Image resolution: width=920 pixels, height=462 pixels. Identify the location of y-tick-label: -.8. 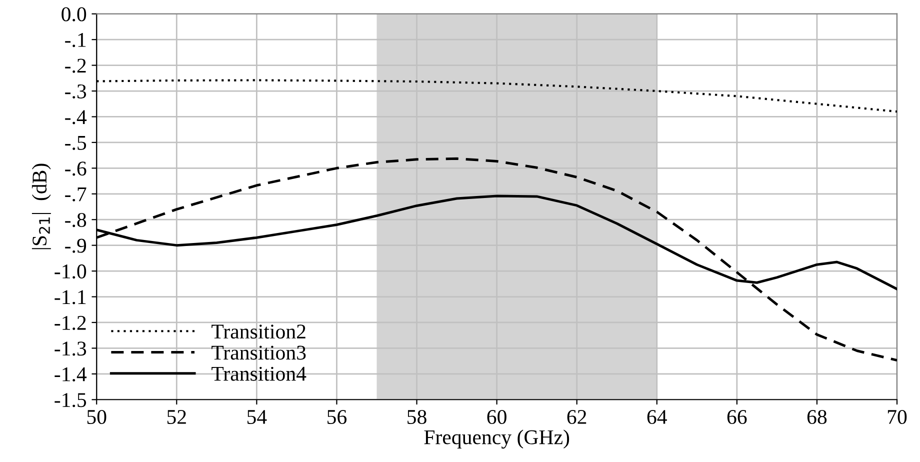
(75, 220).